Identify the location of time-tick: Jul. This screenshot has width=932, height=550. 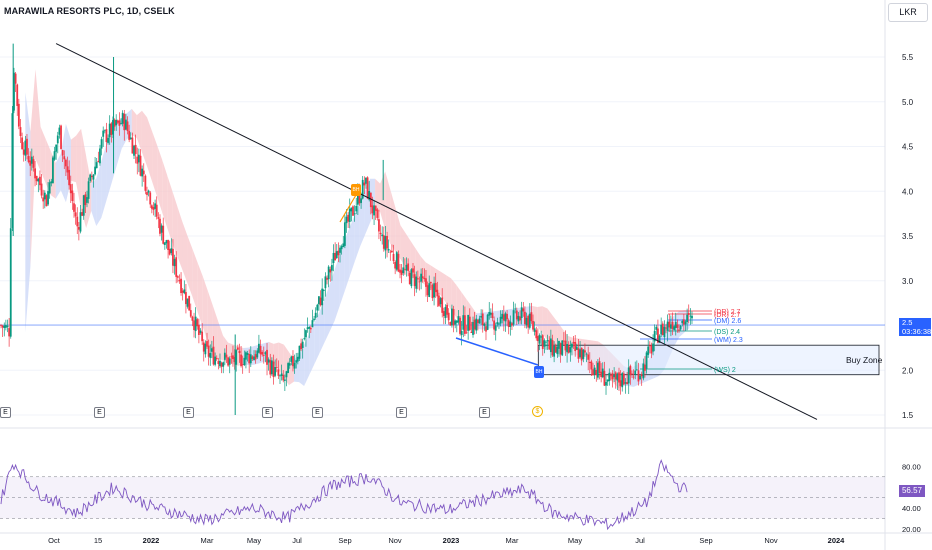
(297, 540).